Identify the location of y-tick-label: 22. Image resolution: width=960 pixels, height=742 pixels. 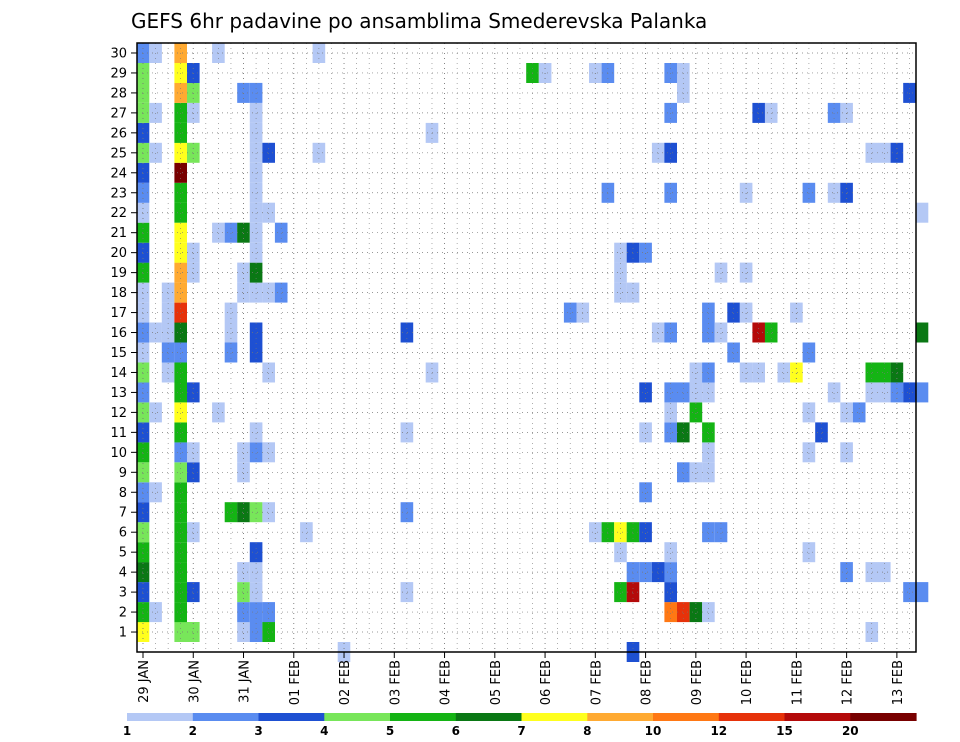
(118, 213).